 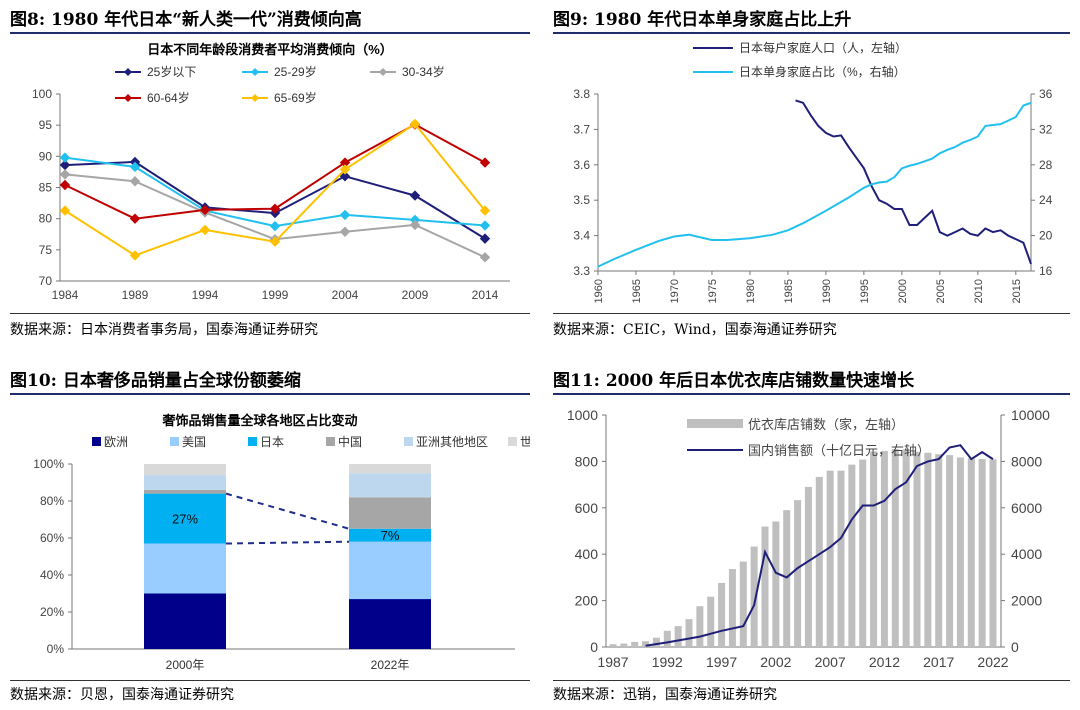 I want to click on x-tick-label: 1985, so click(x=789, y=291).